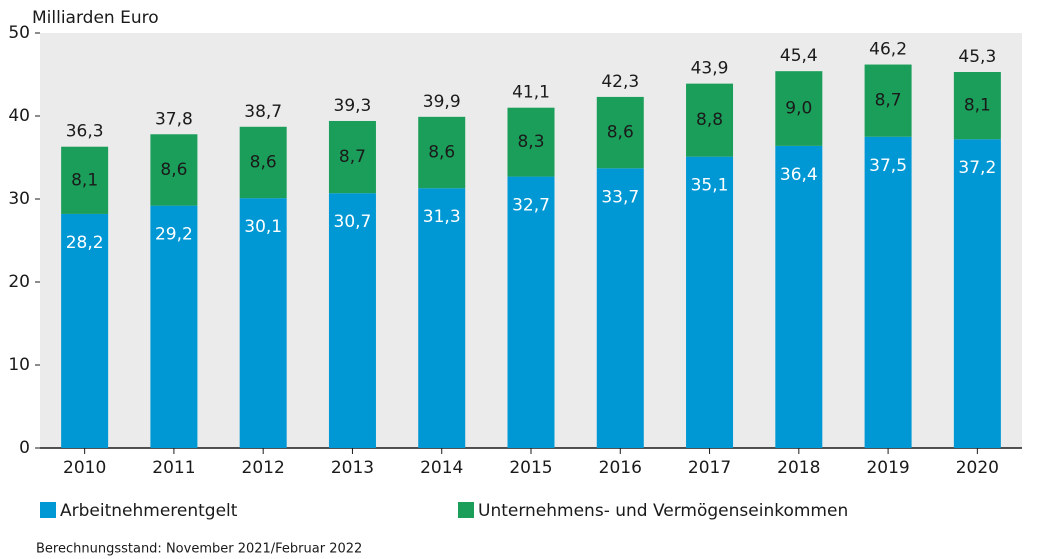 This screenshot has width=1048, height=559. I want to click on total-label: 36,3, so click(85, 132).